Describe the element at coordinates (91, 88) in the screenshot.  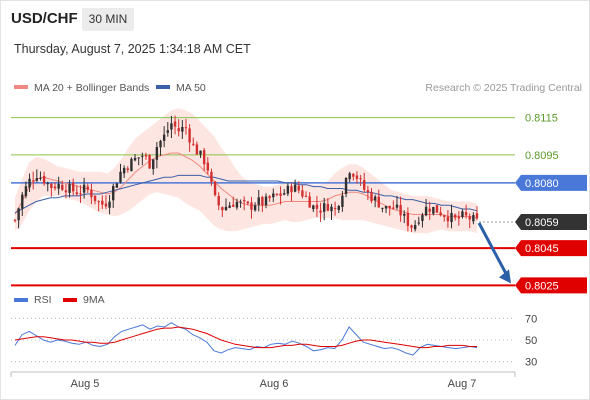
I see `legend-label-ma20: MA 20 + Bollinger Bands` at that location.